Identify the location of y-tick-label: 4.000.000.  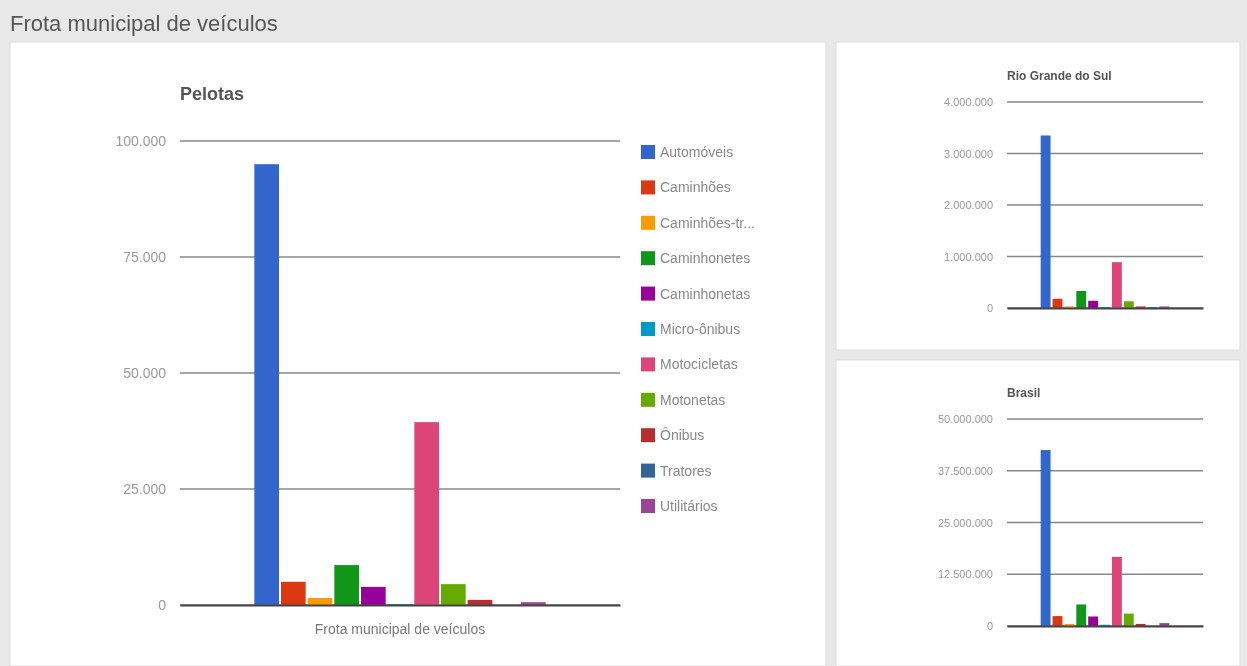
(968, 102).